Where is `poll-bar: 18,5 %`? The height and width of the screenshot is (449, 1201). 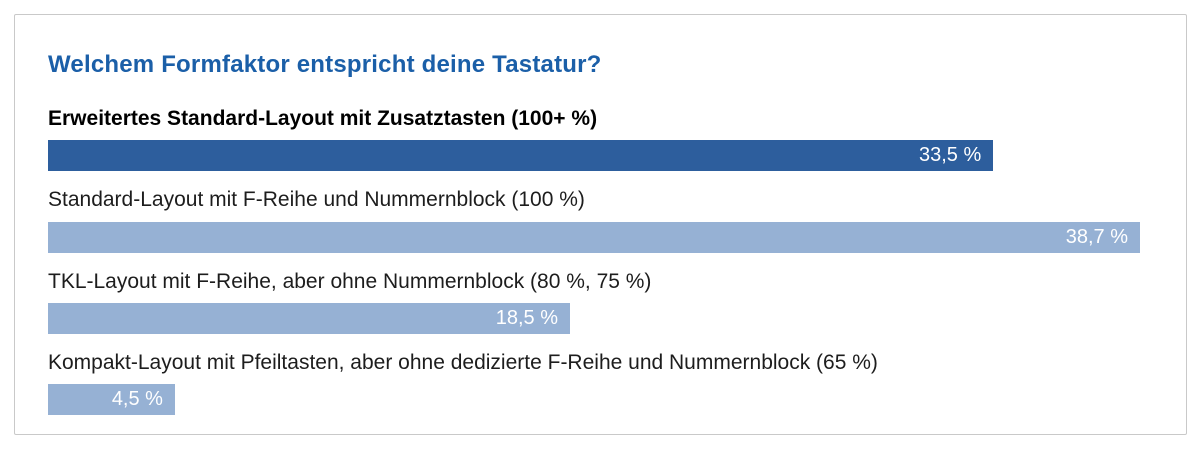
poll-bar: 18,5 % is located at coordinates (309, 318).